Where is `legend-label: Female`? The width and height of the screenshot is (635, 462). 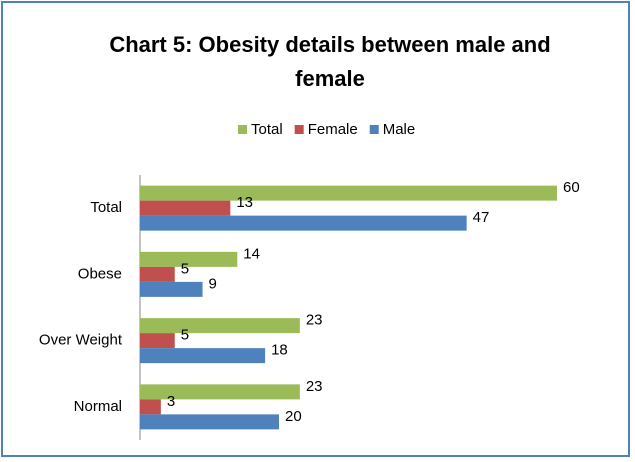 legend-label: Female is located at coordinates (333, 129).